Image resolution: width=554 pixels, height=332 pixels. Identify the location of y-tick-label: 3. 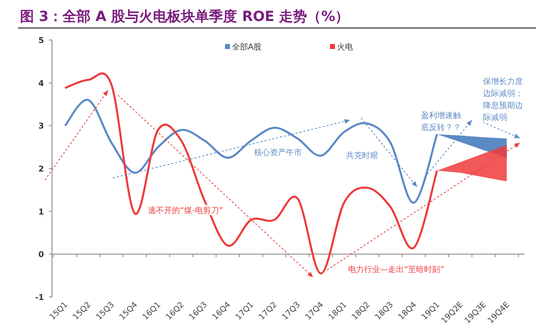
(41, 126).